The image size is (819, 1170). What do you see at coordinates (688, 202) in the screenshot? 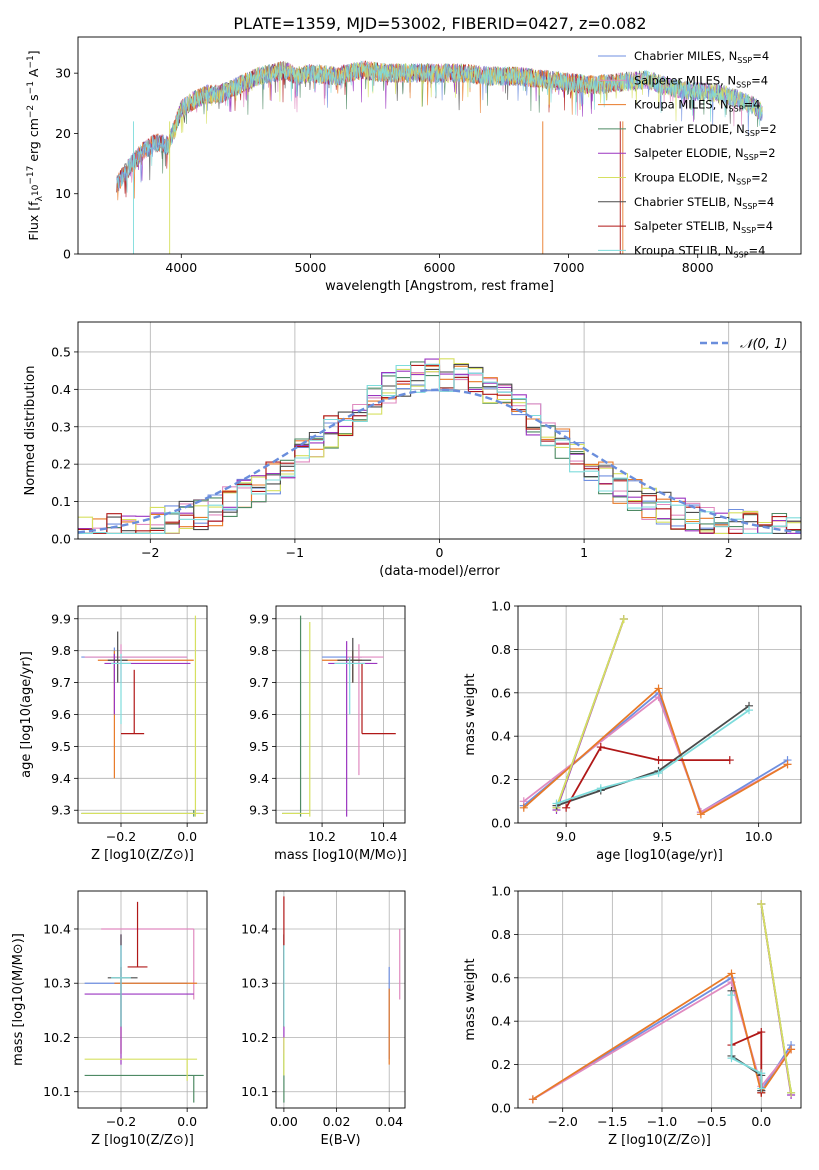
I see `spectrum-legend-name: Chabrier STELIB, N` at bounding box center [688, 202].